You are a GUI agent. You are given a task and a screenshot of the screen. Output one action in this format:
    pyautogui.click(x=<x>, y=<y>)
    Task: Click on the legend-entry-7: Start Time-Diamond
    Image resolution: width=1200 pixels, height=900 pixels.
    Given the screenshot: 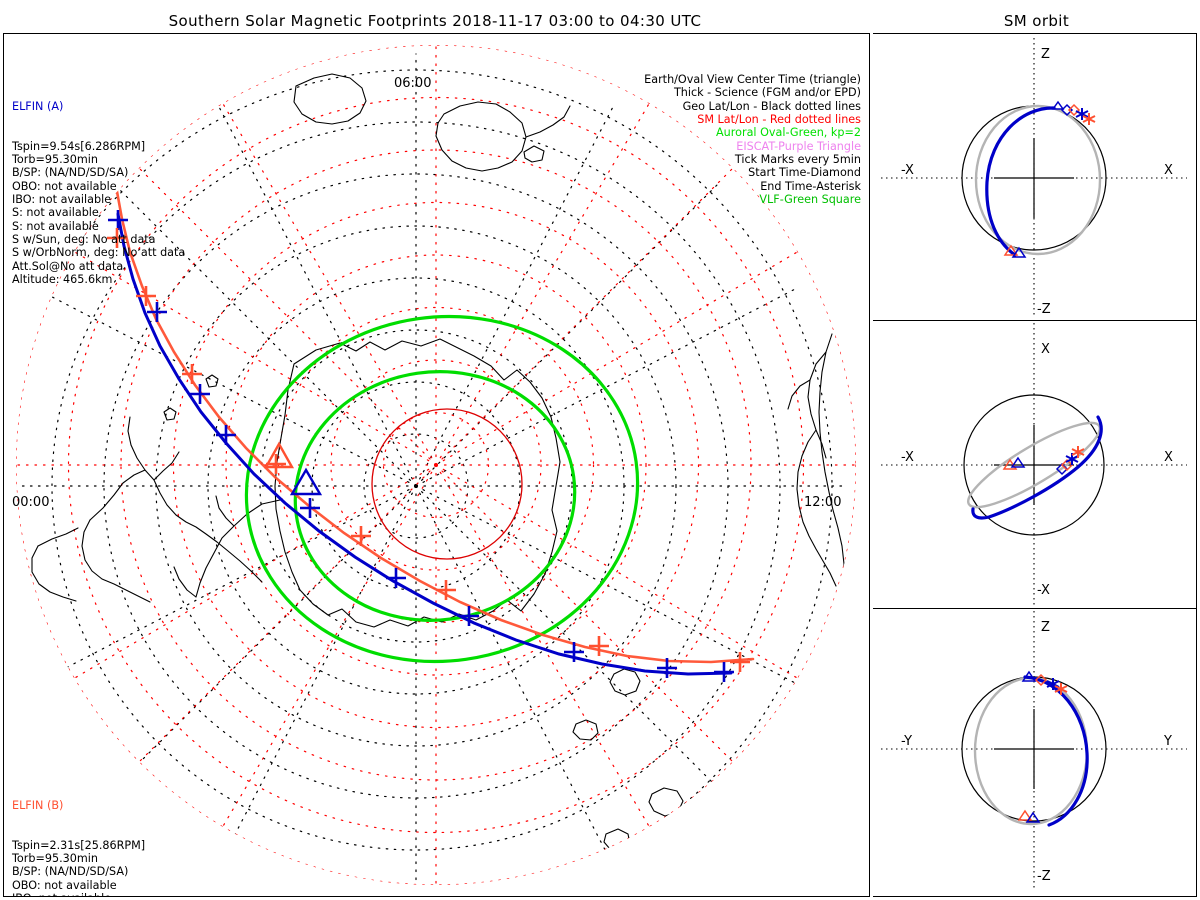 What is the action you would take?
    pyautogui.click(x=804, y=173)
    